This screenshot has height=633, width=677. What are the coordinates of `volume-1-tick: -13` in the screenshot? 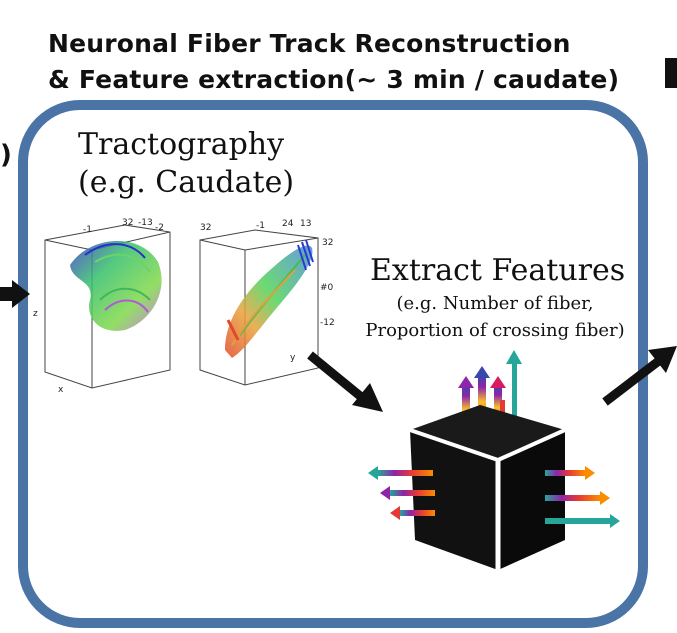 It's located at (145, 223).